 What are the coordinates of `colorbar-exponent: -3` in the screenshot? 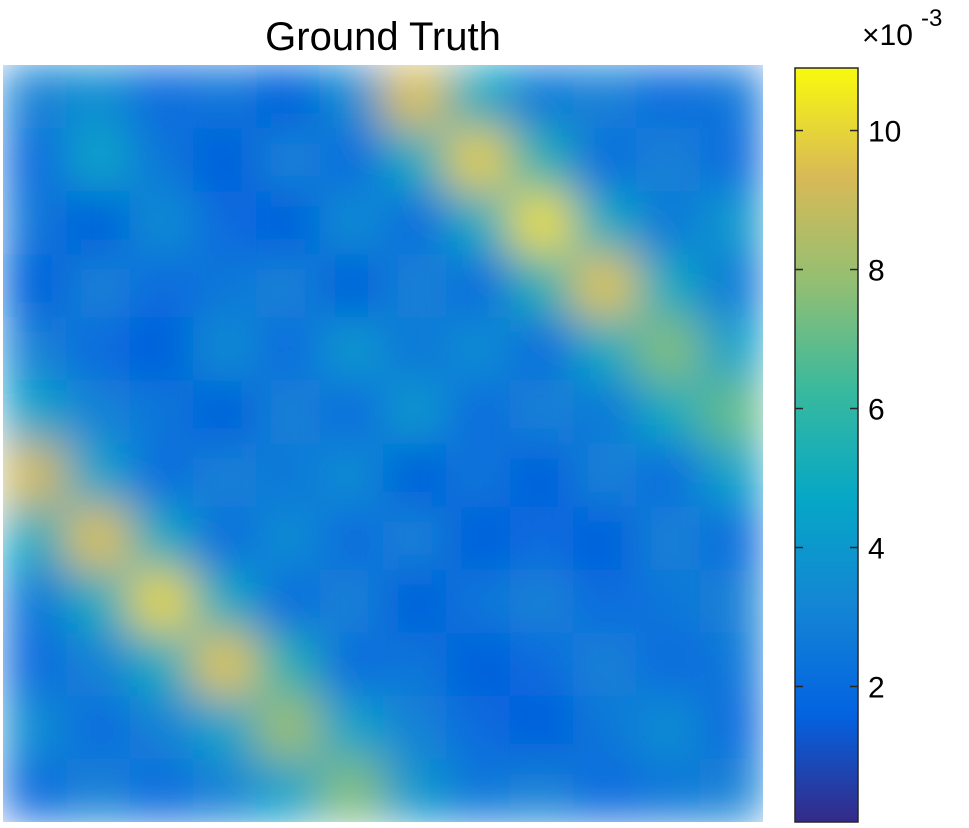 It's located at (931, 18).